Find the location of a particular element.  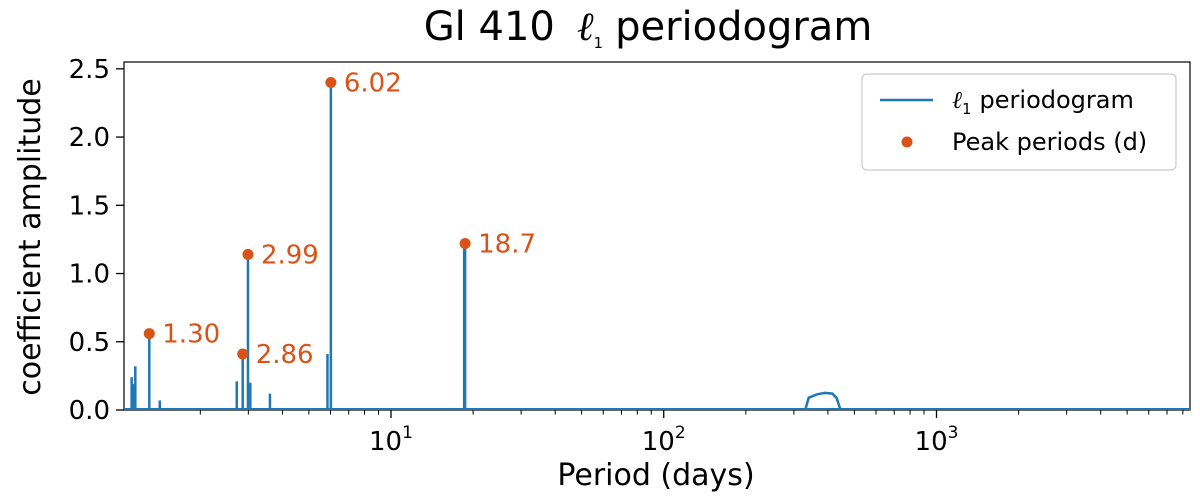

x-axis-label: Period (days) is located at coordinates (655, 475).